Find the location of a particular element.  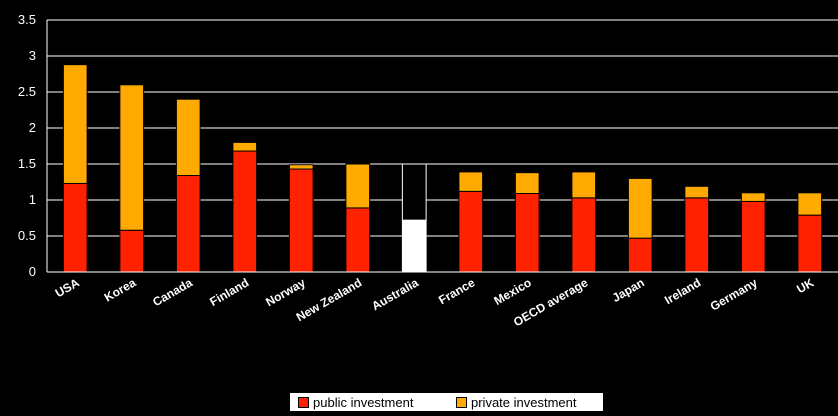

bar-private-norway is located at coordinates (301, 167).